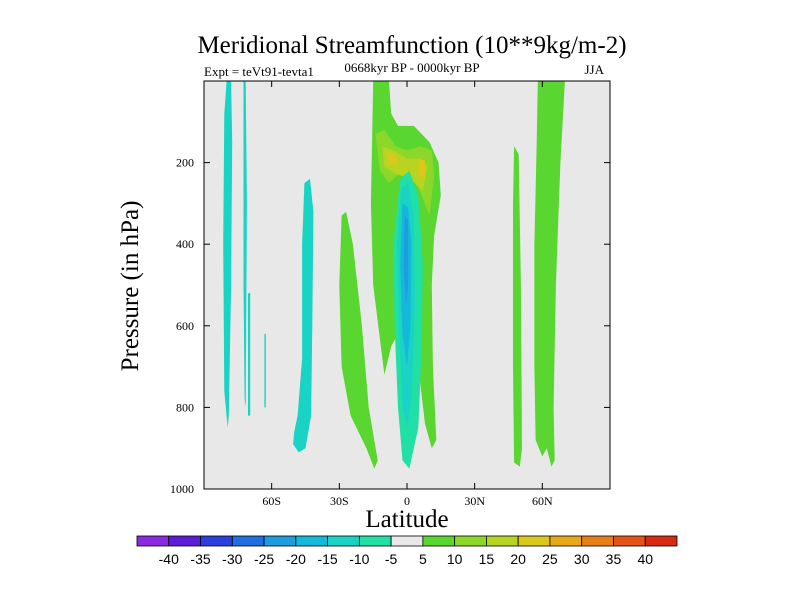 The height and width of the screenshot is (600, 800). Describe the element at coordinates (518, 559) in the screenshot. I see `colorbar-label: 20` at that location.